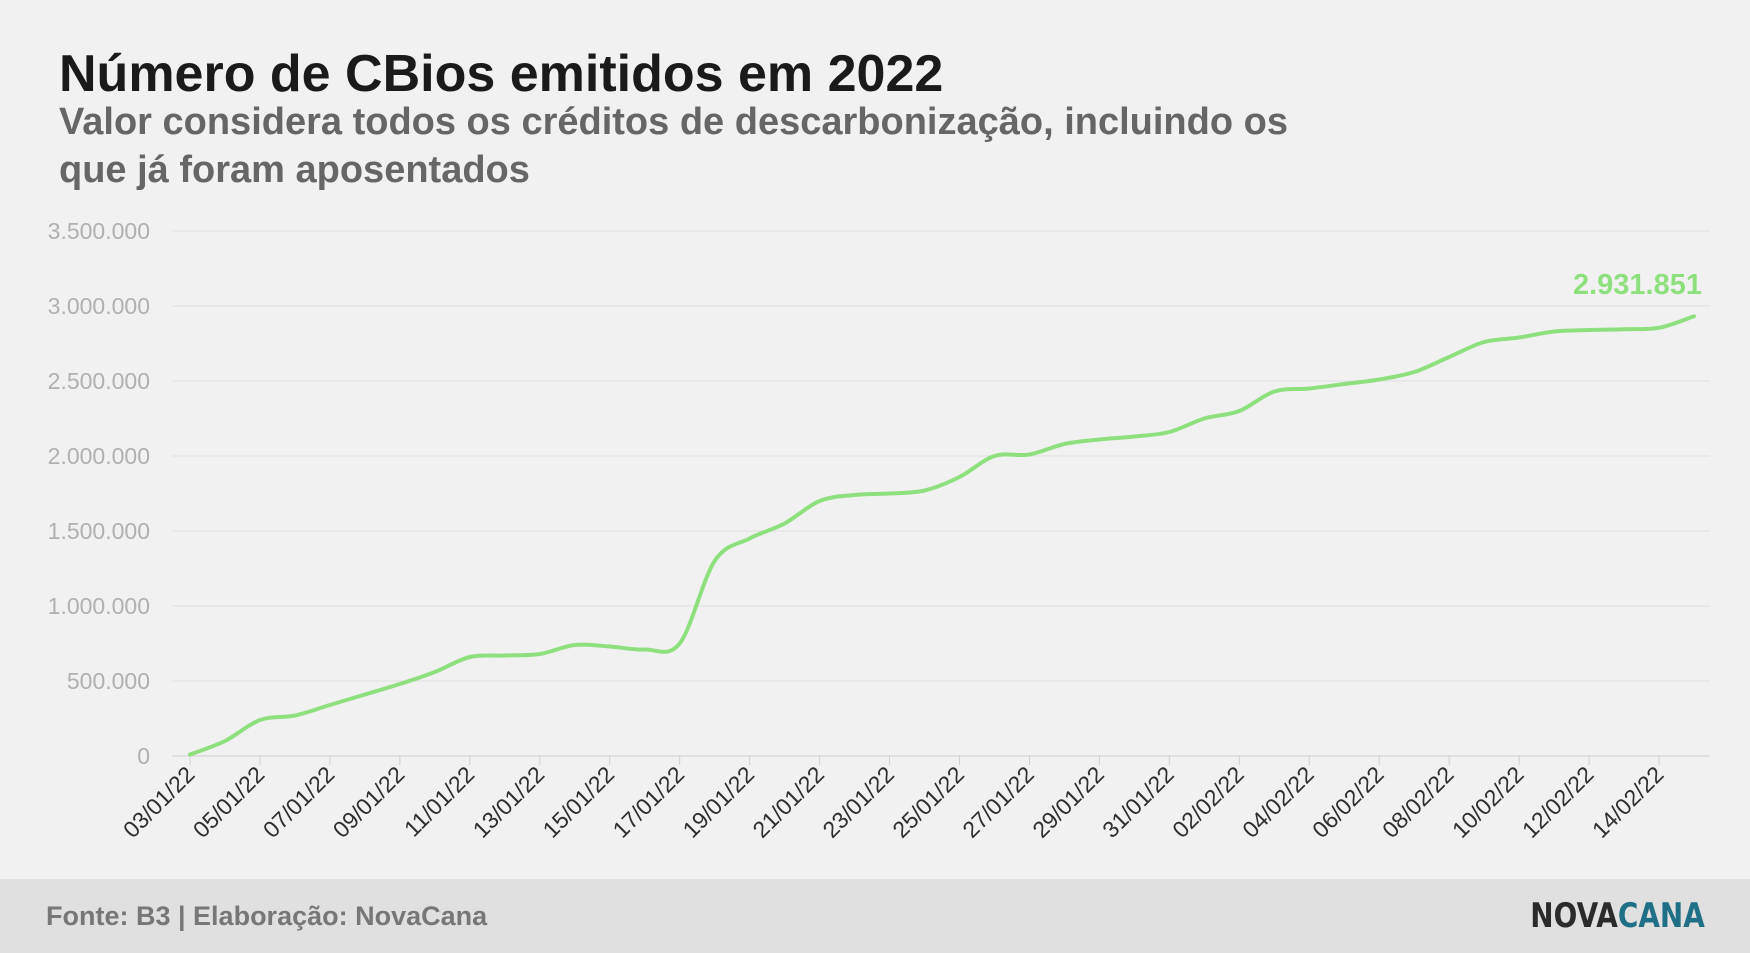  Describe the element at coordinates (1661, 916) in the screenshot. I see `logo-part-cana: CANA` at that location.